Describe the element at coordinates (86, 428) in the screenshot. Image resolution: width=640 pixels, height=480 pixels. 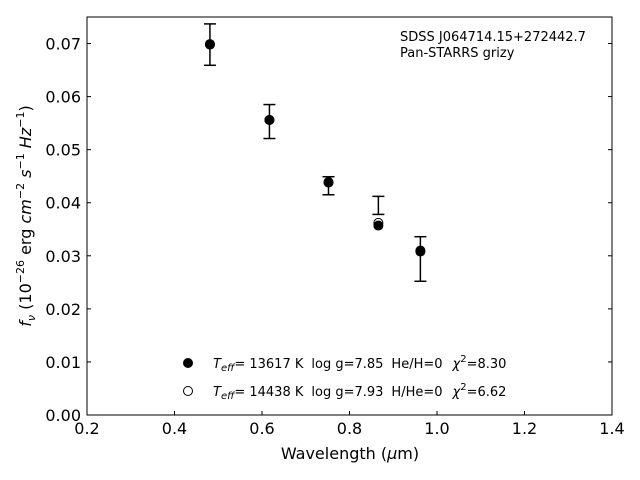
I see `x-tick-label: 0.2` at that location.